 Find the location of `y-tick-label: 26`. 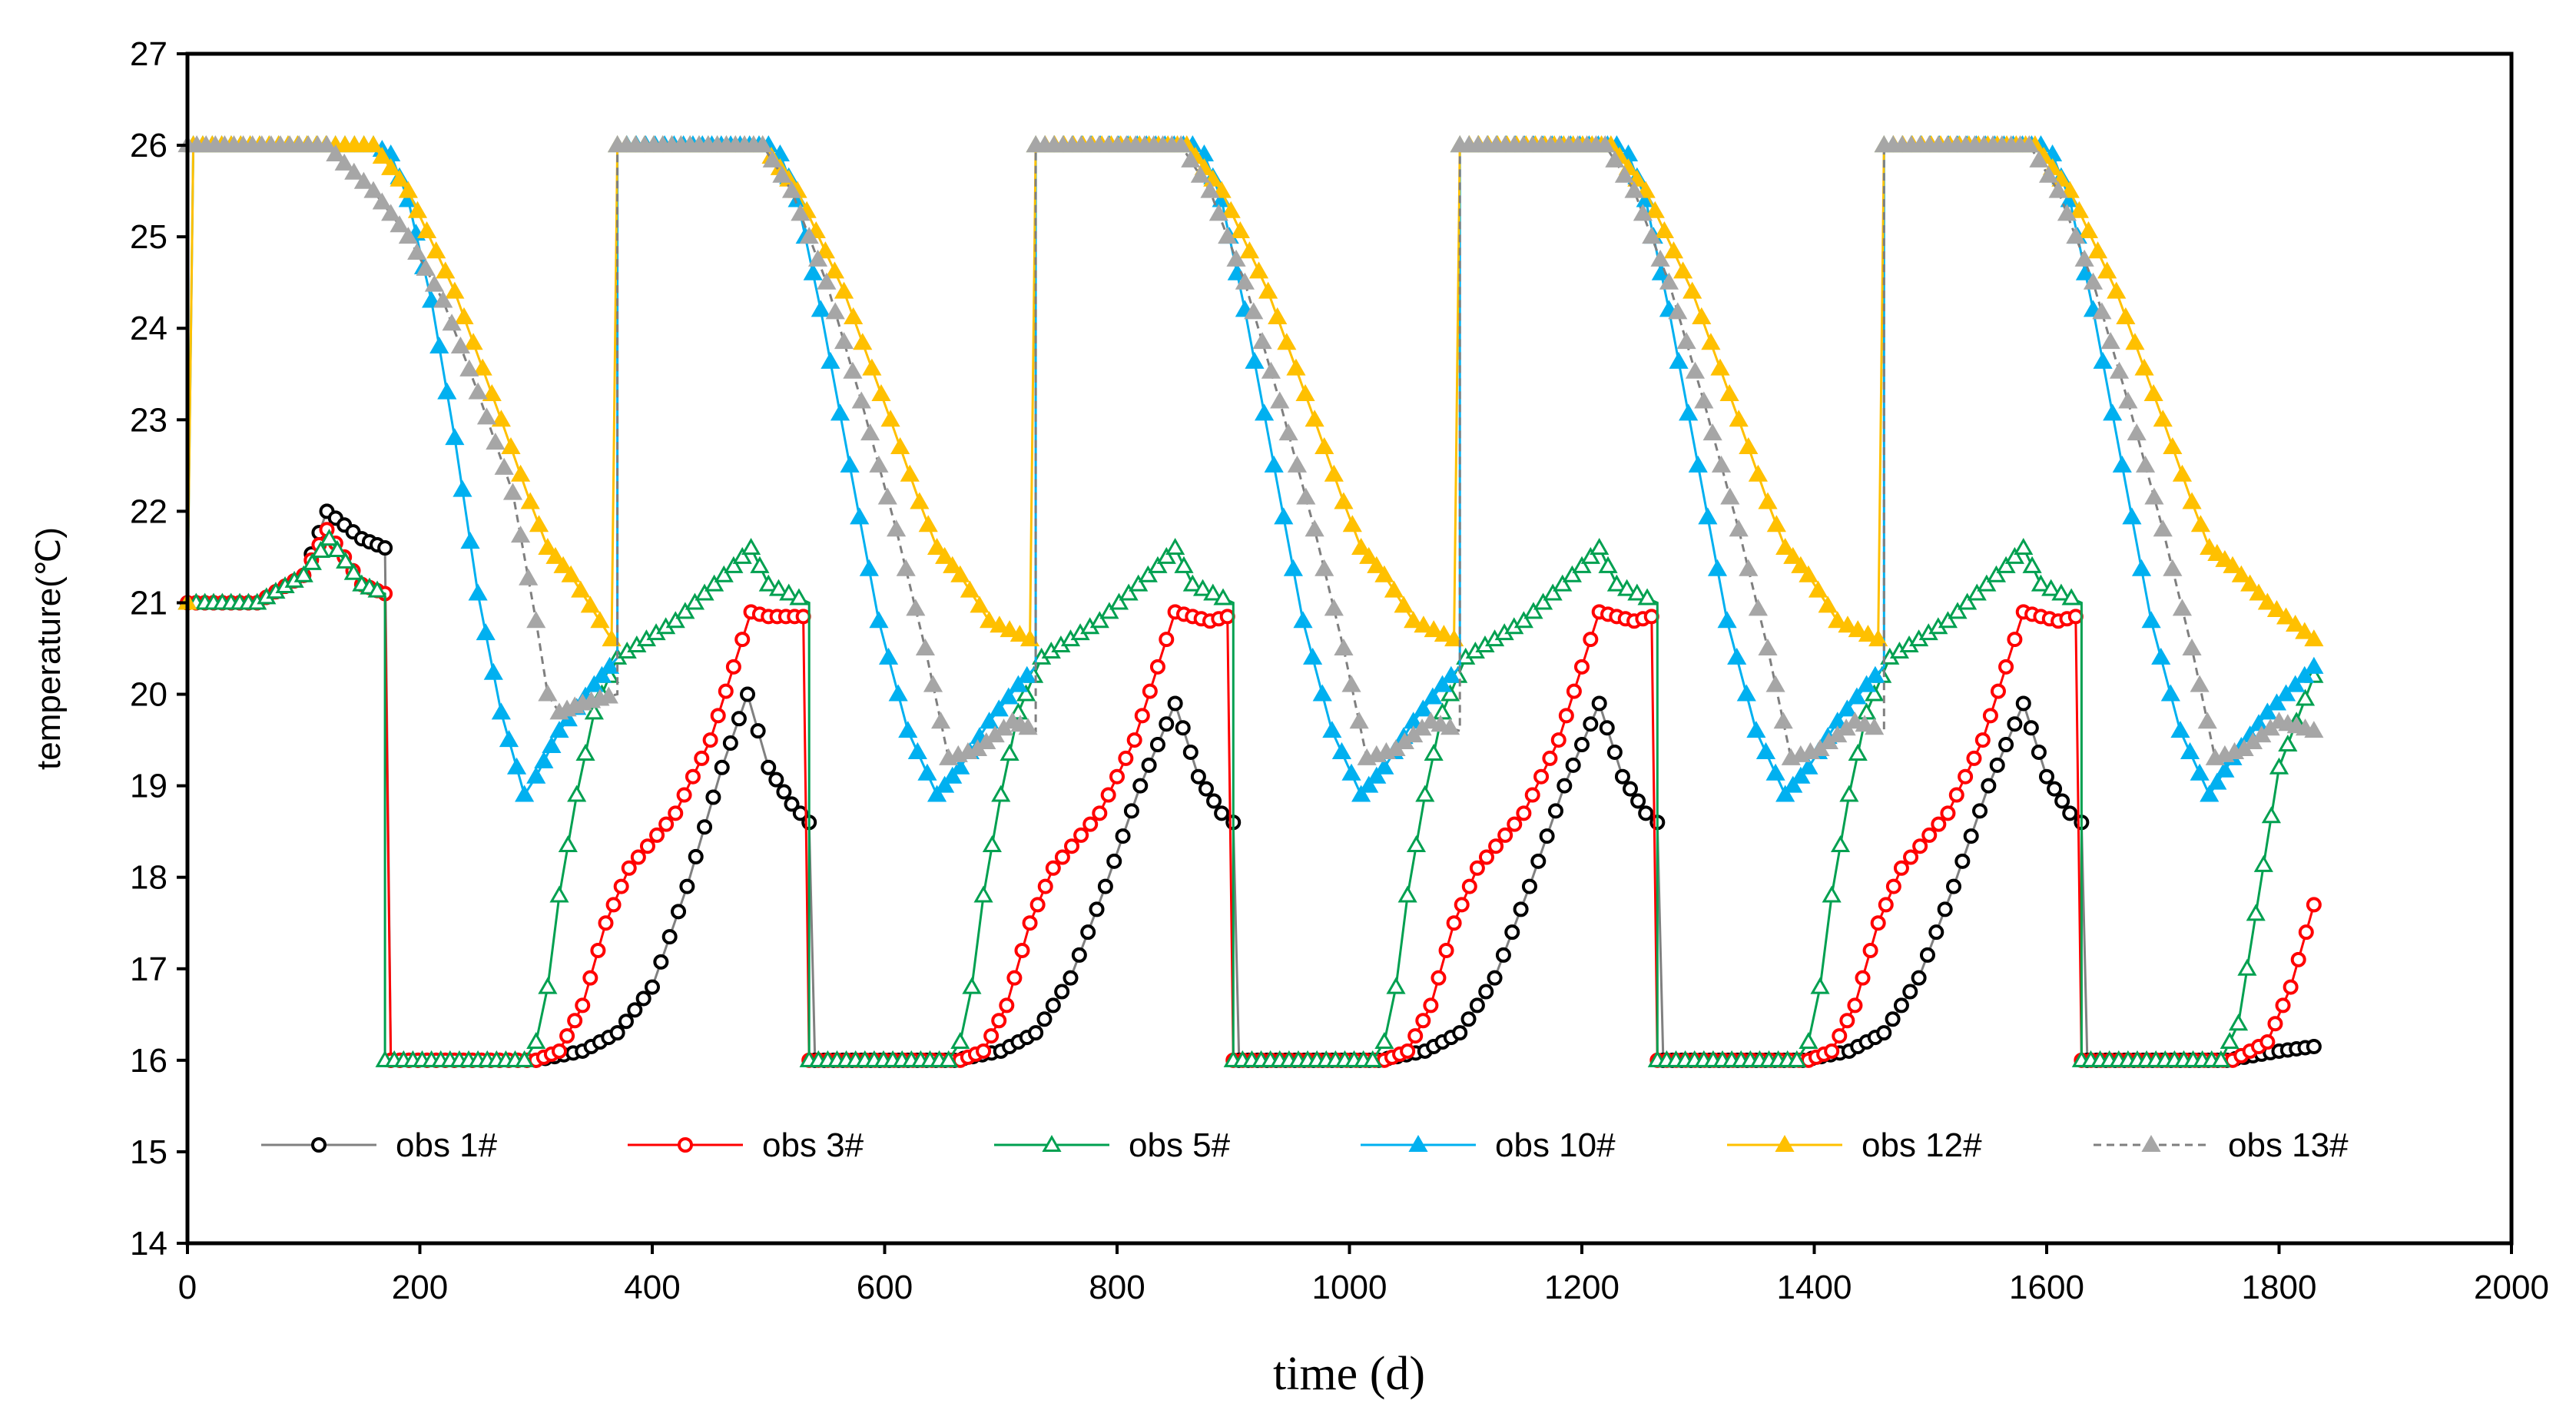

y-tick-label: 26 is located at coordinates (148, 145).